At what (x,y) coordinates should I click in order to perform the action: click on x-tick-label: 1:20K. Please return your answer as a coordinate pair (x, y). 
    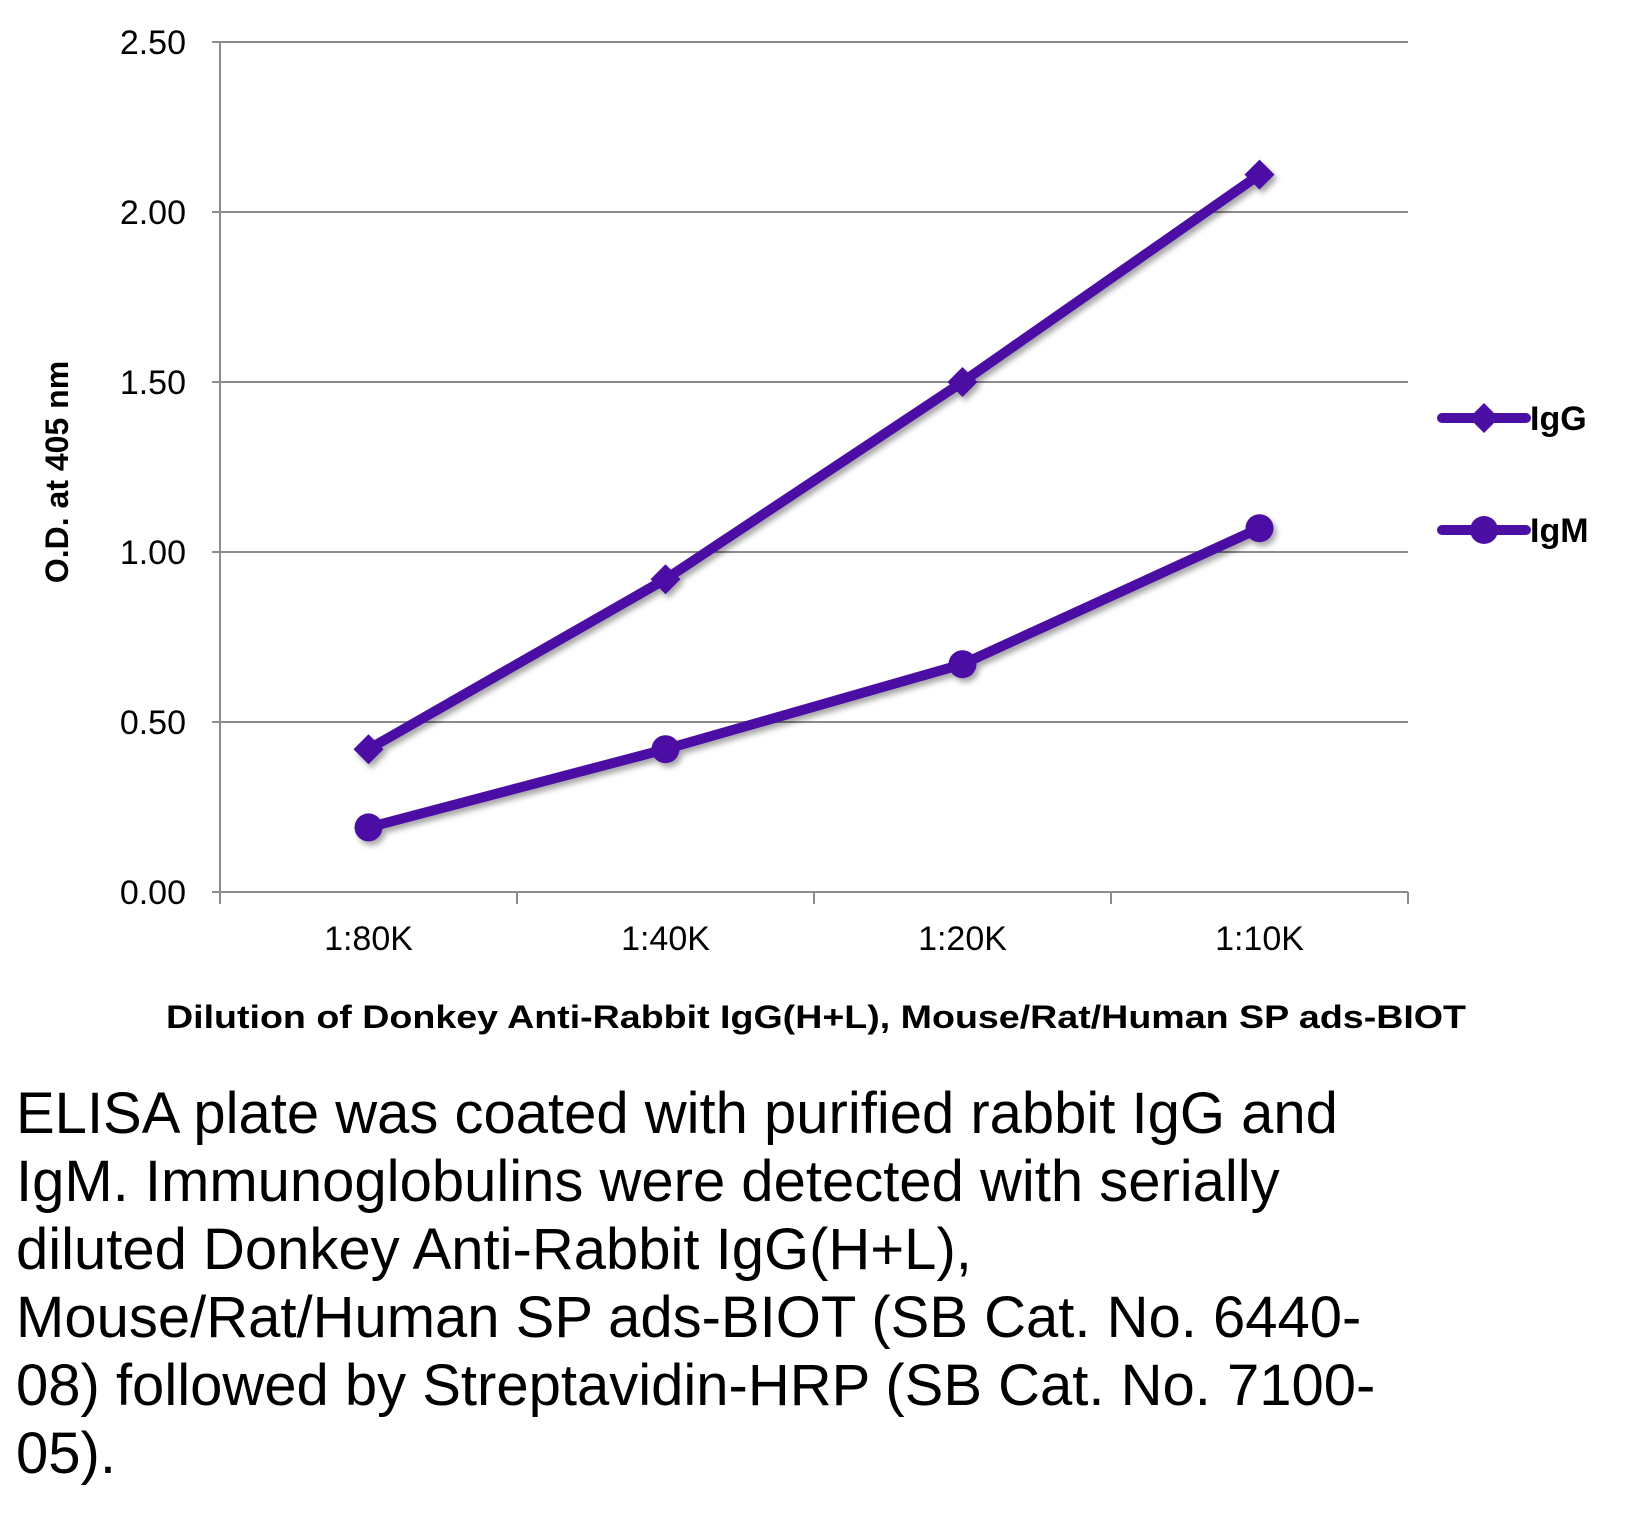
    Looking at the image, I should click on (962, 939).